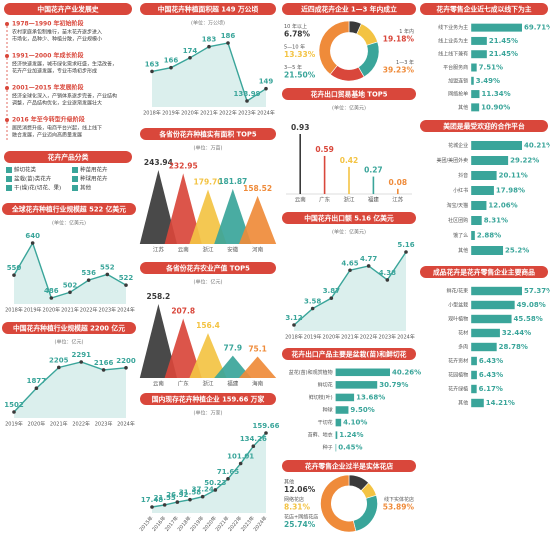 The image size is (550, 535). What do you see at coordinates (152, 500) in the screenshot?
I see `value-label: 17.48` at bounding box center [152, 500].